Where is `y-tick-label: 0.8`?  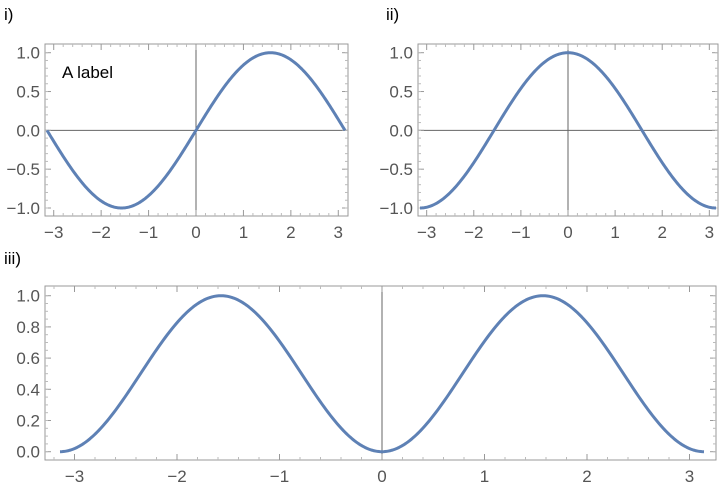 y-tick-label: 0.8 is located at coordinates (28, 327).